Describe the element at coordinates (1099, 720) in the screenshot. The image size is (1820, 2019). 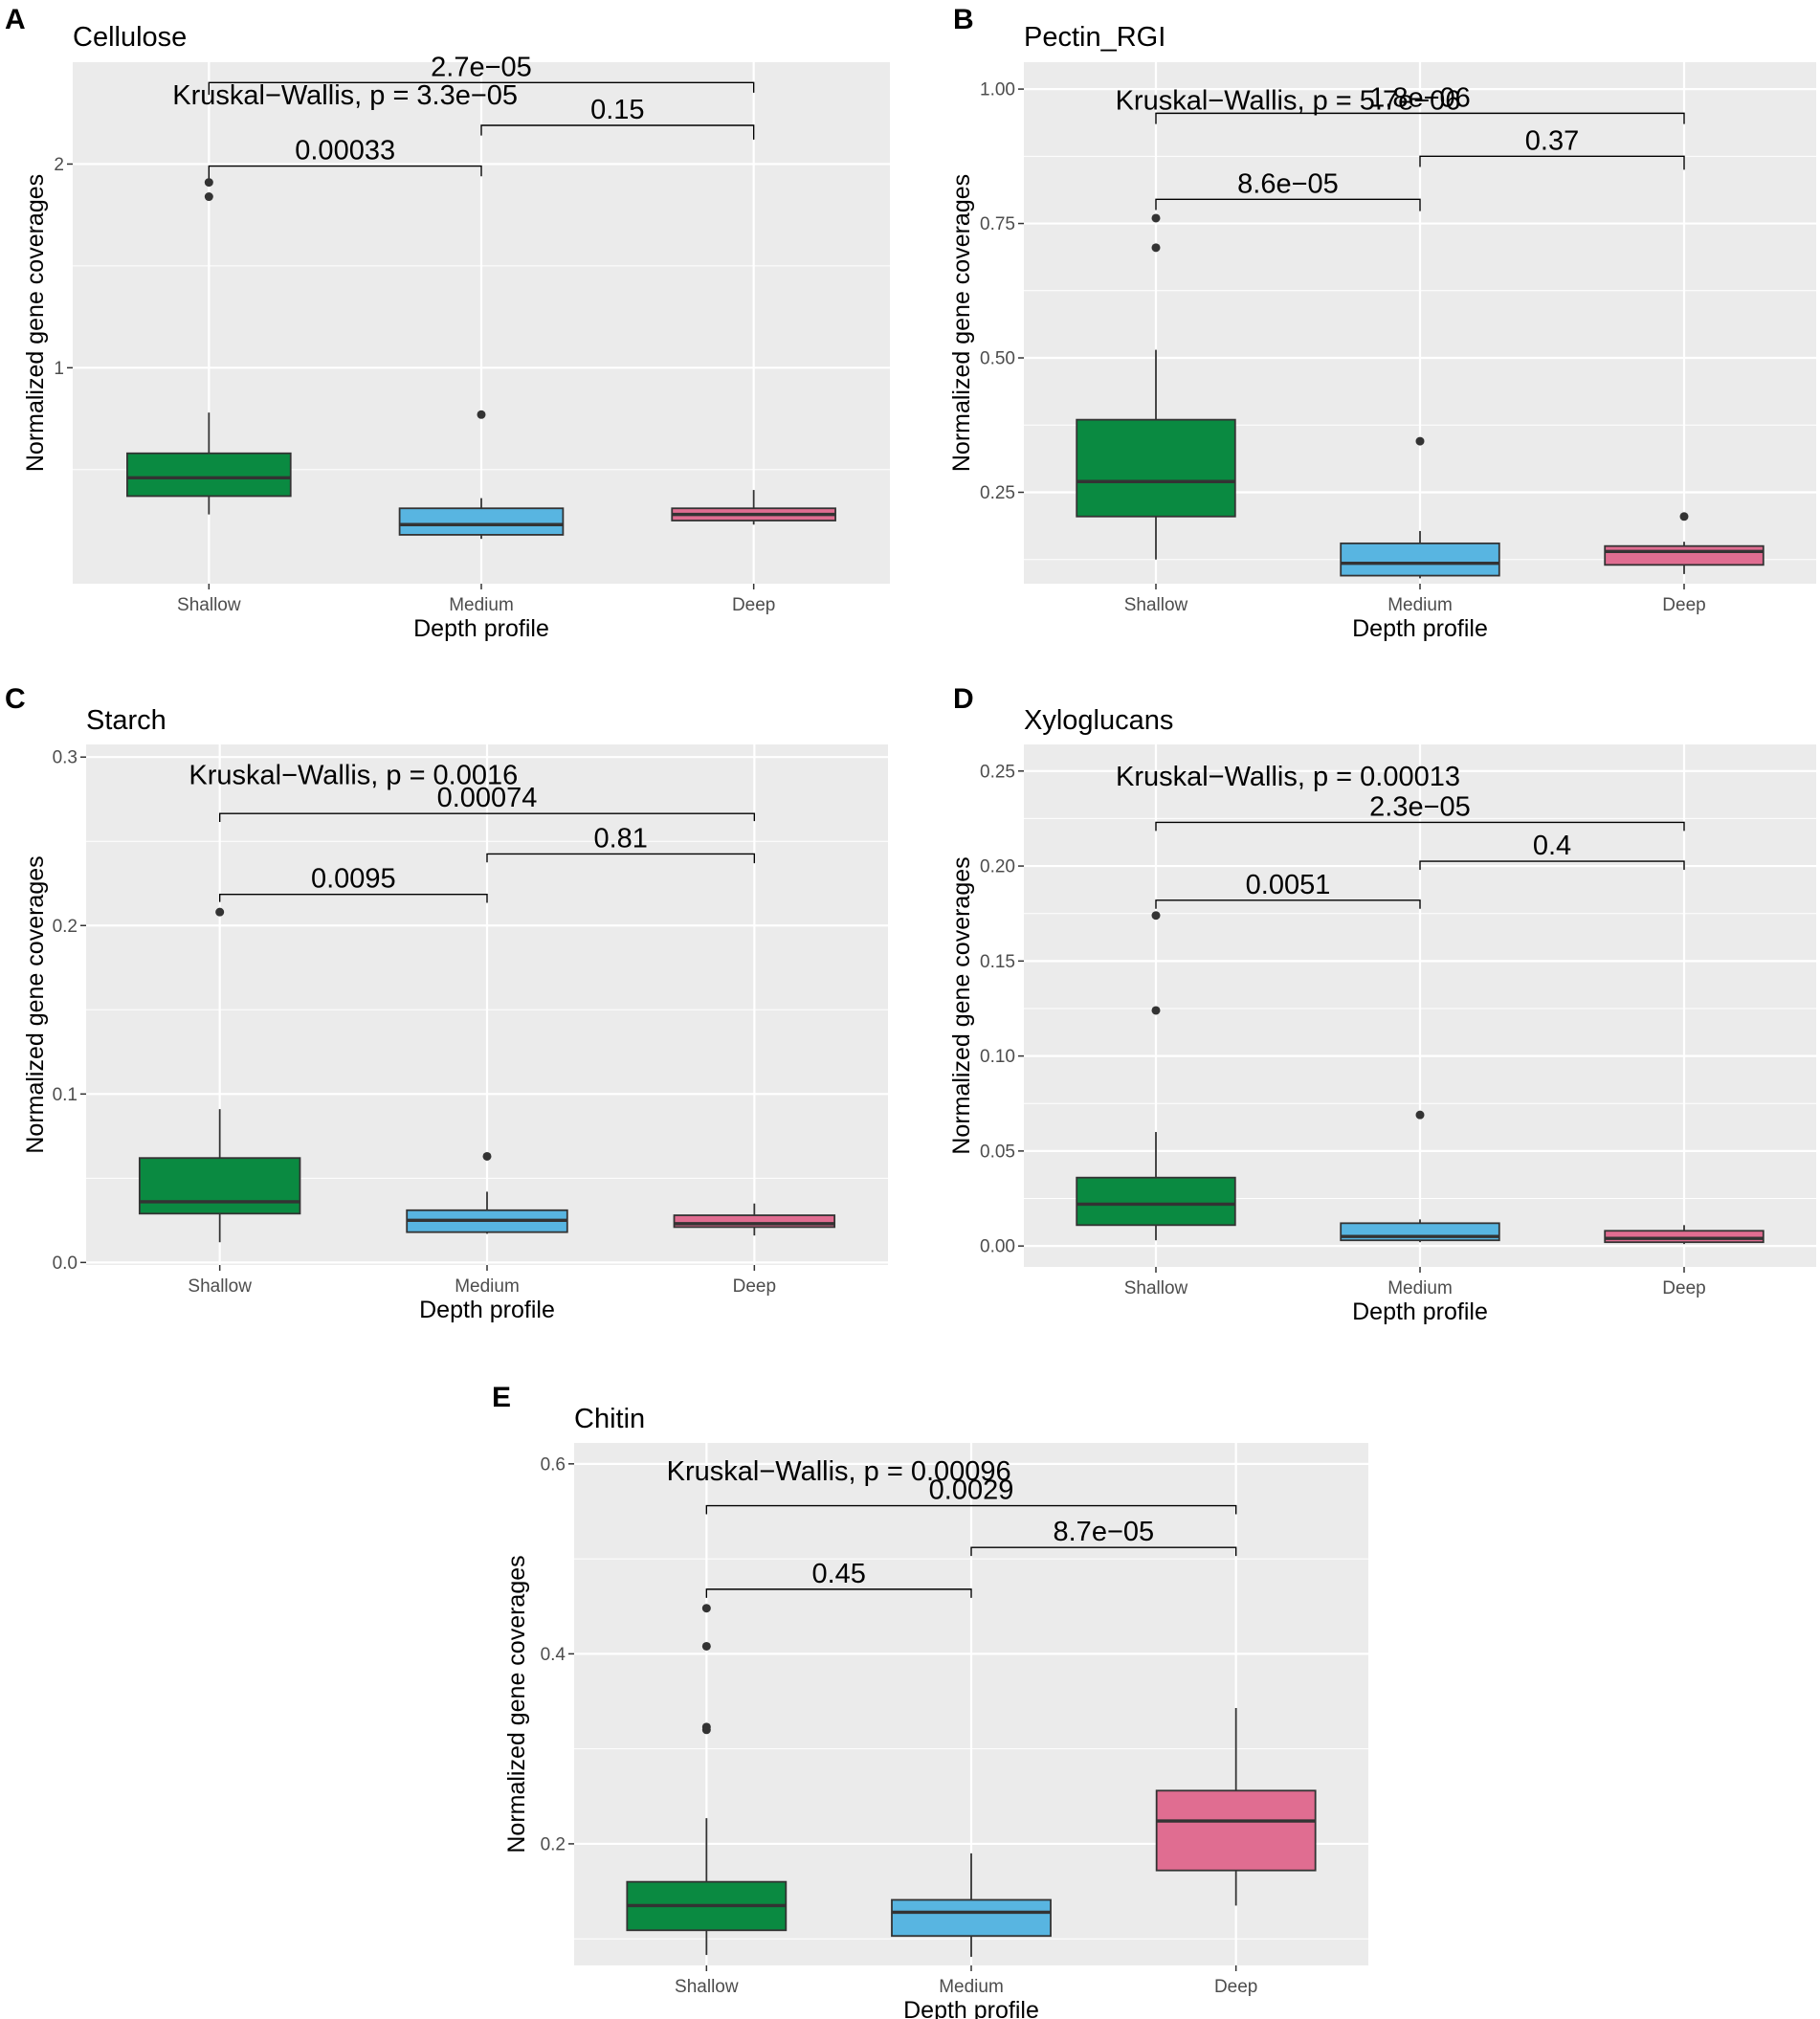
I see `chart-title: Xyloglucans` at that location.